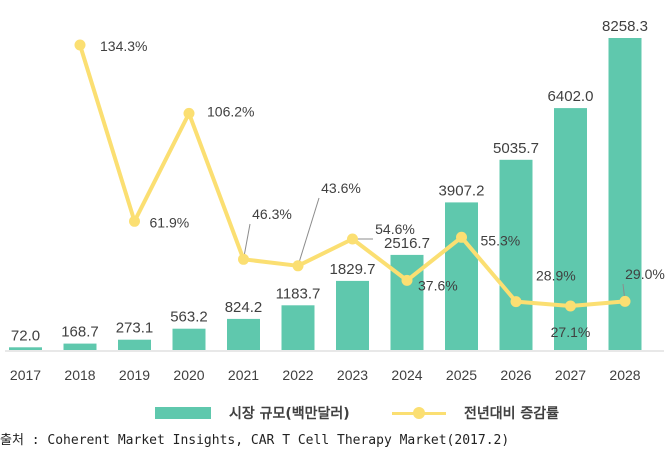 The width and height of the screenshot is (669, 454). What do you see at coordinates (25, 348) in the screenshot?
I see `bar-2017` at bounding box center [25, 348].